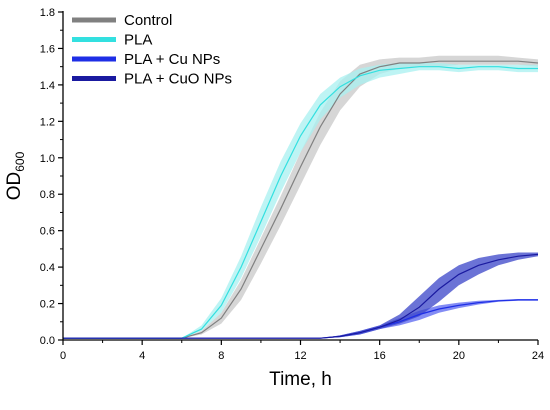 The image size is (550, 410). I want to click on x-tick-label: 0, so click(63, 356).